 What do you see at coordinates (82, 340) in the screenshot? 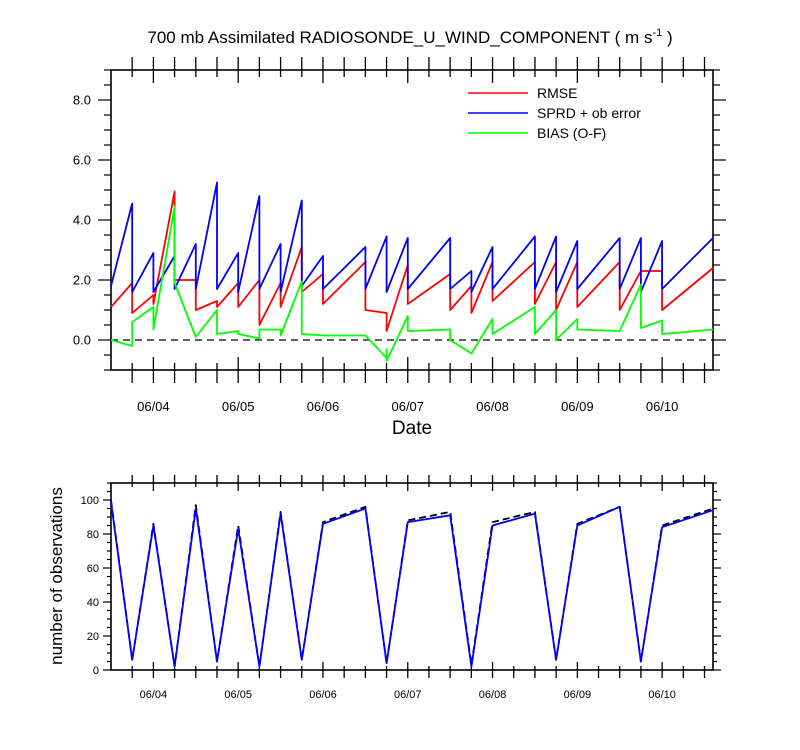
I see `y-tick-label: 0.0` at bounding box center [82, 340].